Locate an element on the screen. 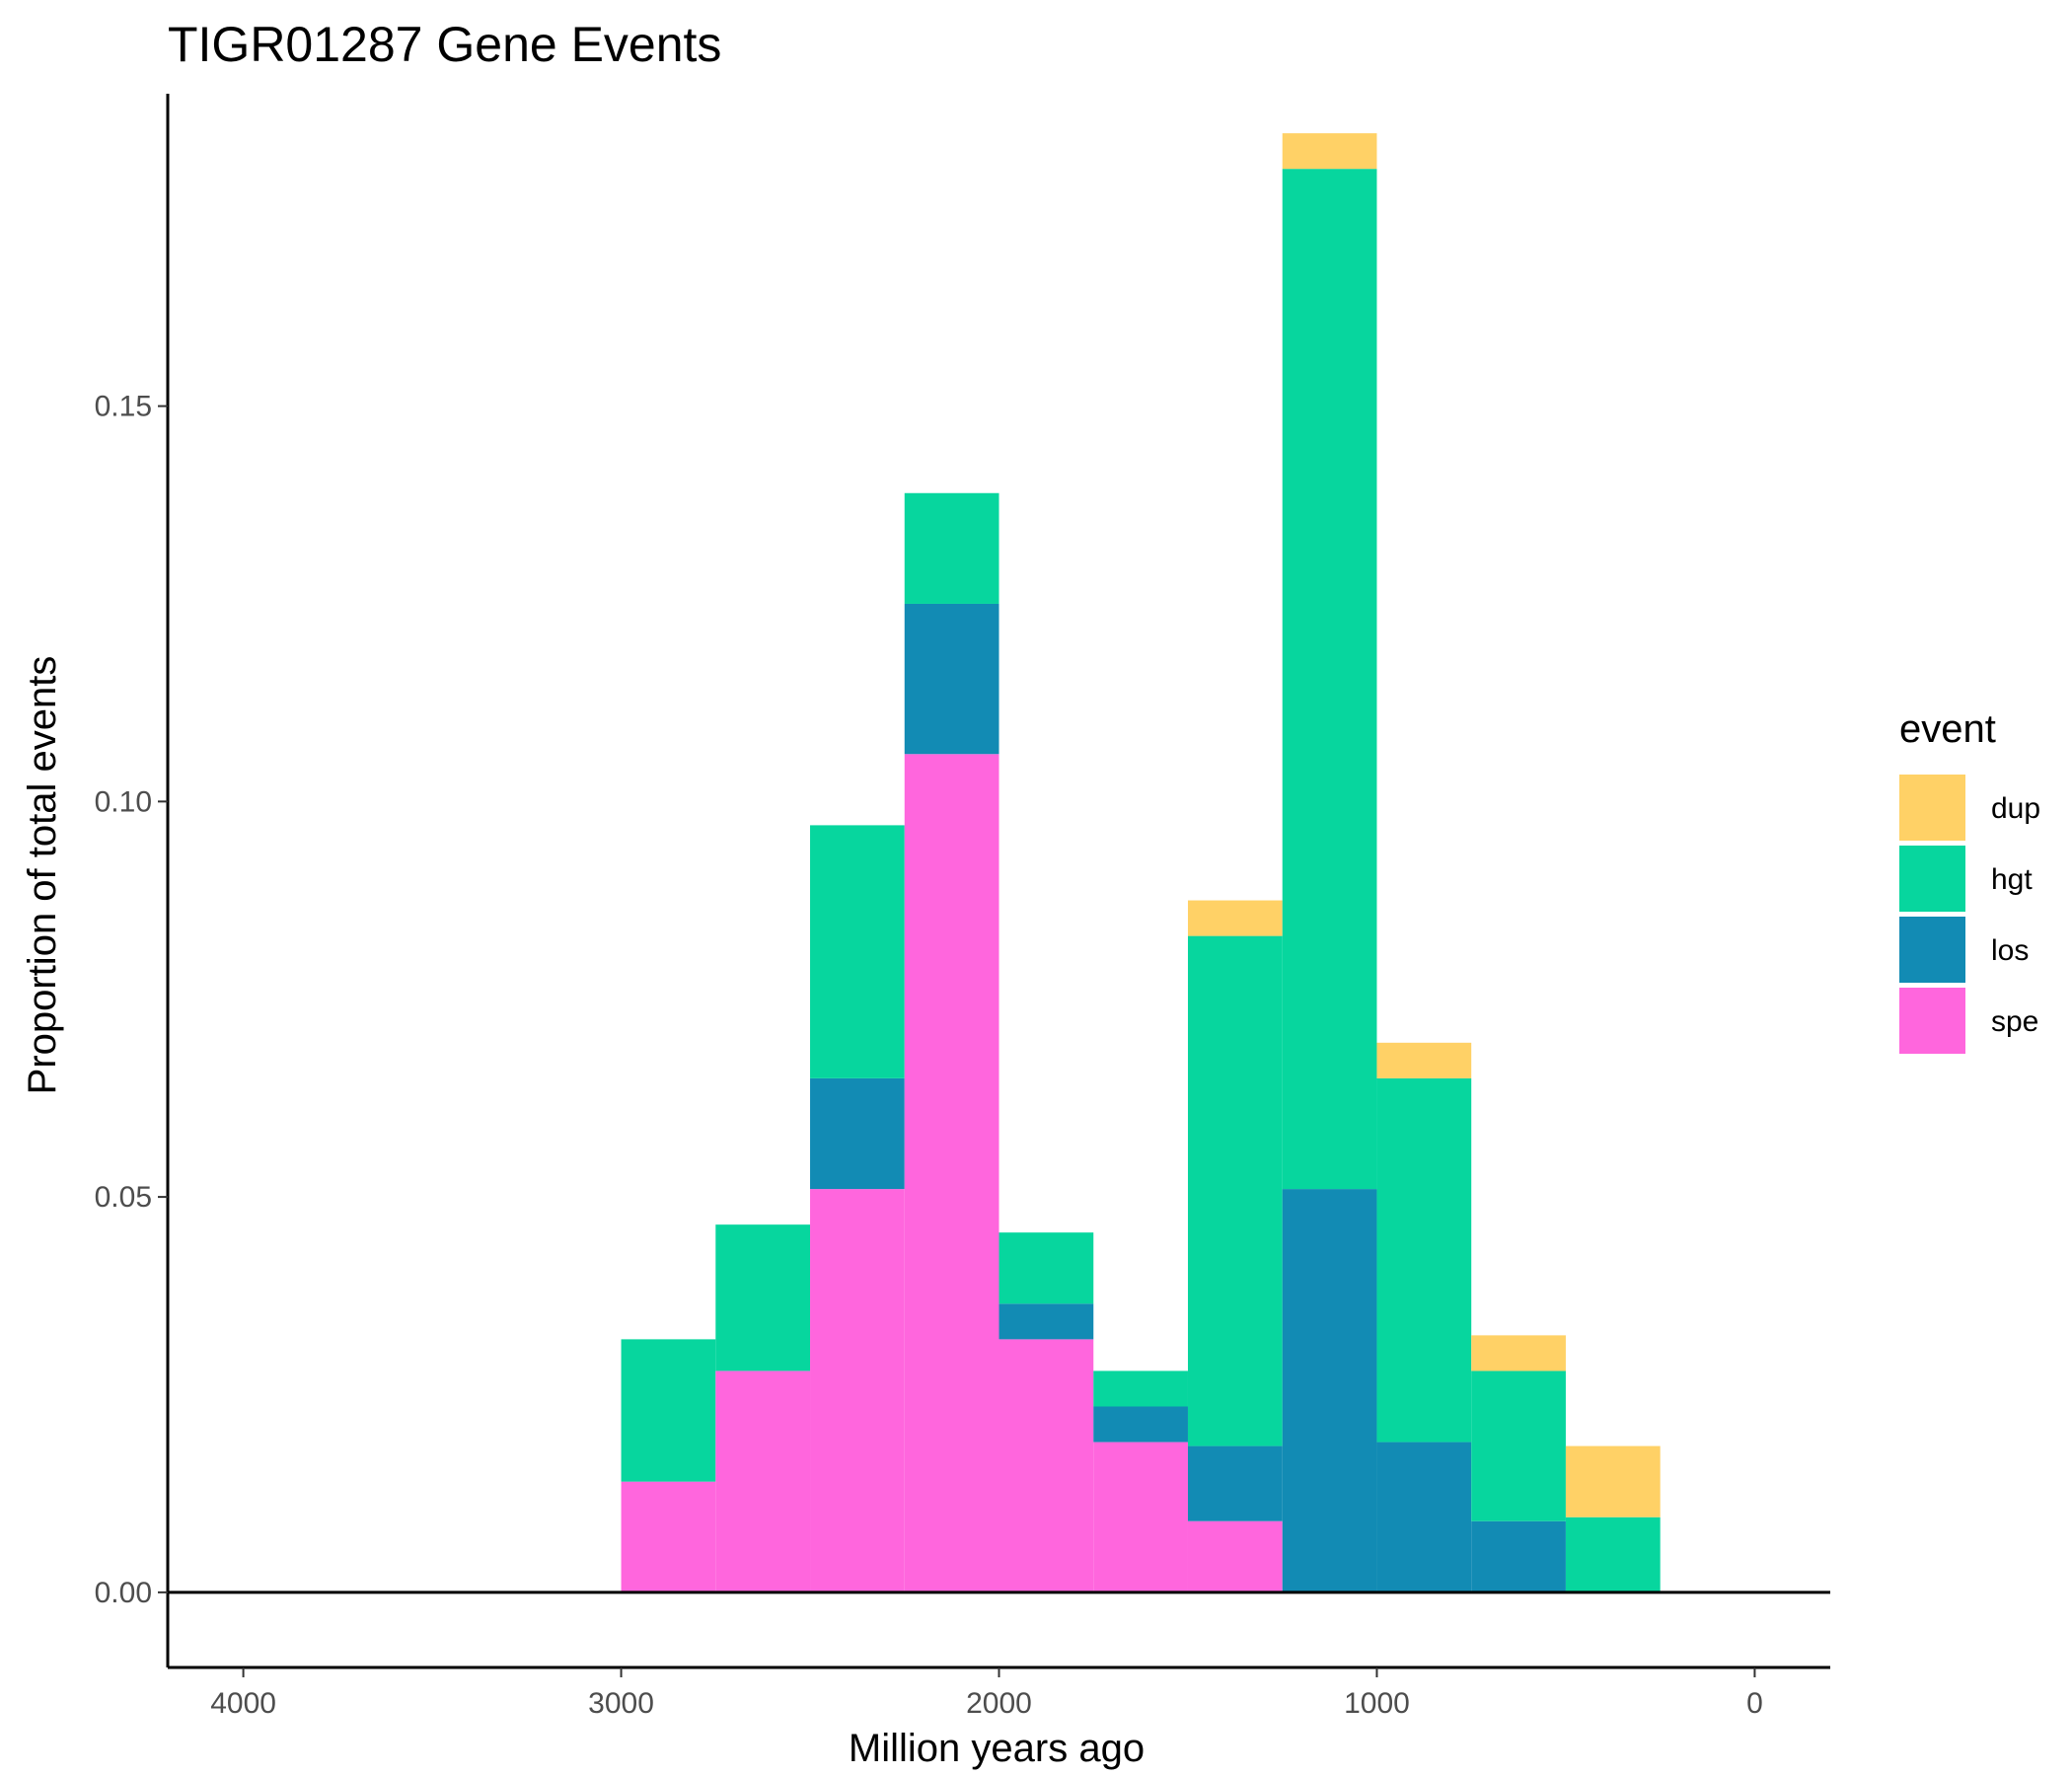  y-tick-label: 0.10 is located at coordinates (124, 802).